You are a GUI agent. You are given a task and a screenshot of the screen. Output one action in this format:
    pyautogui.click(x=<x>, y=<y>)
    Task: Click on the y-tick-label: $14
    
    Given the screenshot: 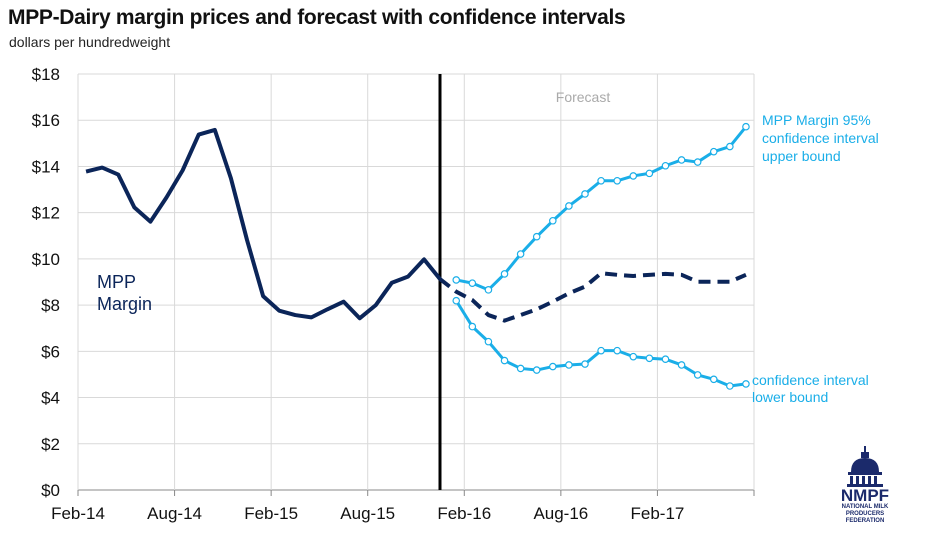 What is the action you would take?
    pyautogui.click(x=46, y=166)
    